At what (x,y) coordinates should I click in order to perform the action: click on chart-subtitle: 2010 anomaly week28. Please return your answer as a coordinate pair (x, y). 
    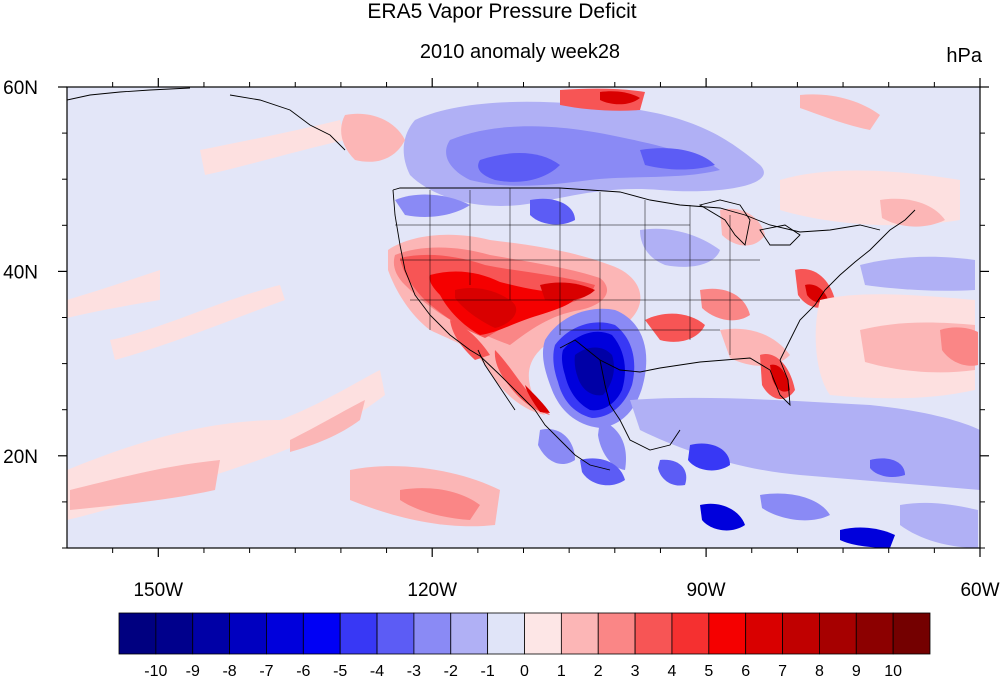
    Looking at the image, I should click on (520, 52).